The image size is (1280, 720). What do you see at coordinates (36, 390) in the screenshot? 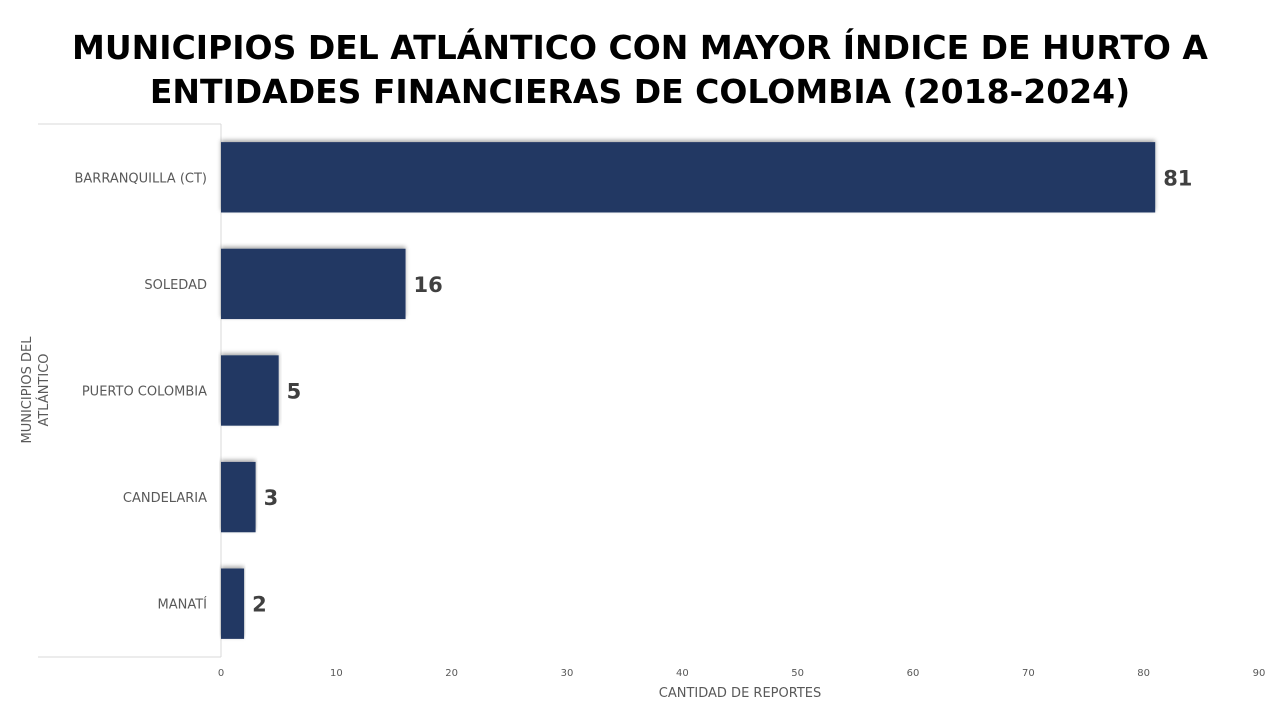
I see `y-axis-label: MUNICIPIOS DEL ATLÁNTICO` at bounding box center [36, 390].